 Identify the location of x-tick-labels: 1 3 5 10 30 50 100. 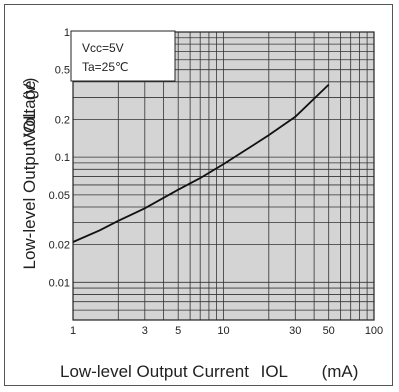
(226, 331).